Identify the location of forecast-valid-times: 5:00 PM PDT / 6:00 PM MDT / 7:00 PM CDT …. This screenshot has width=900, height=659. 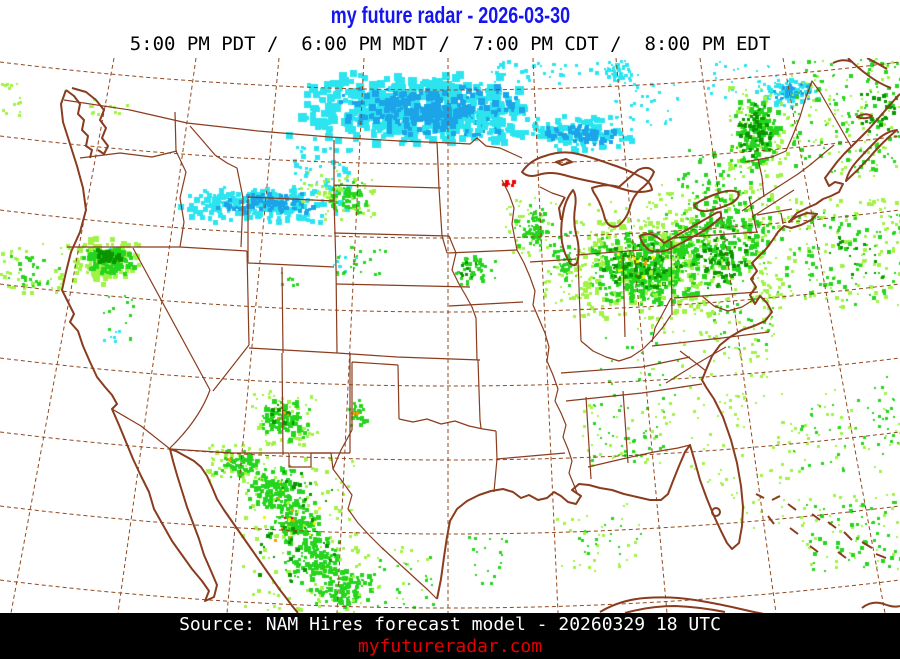
(450, 44).